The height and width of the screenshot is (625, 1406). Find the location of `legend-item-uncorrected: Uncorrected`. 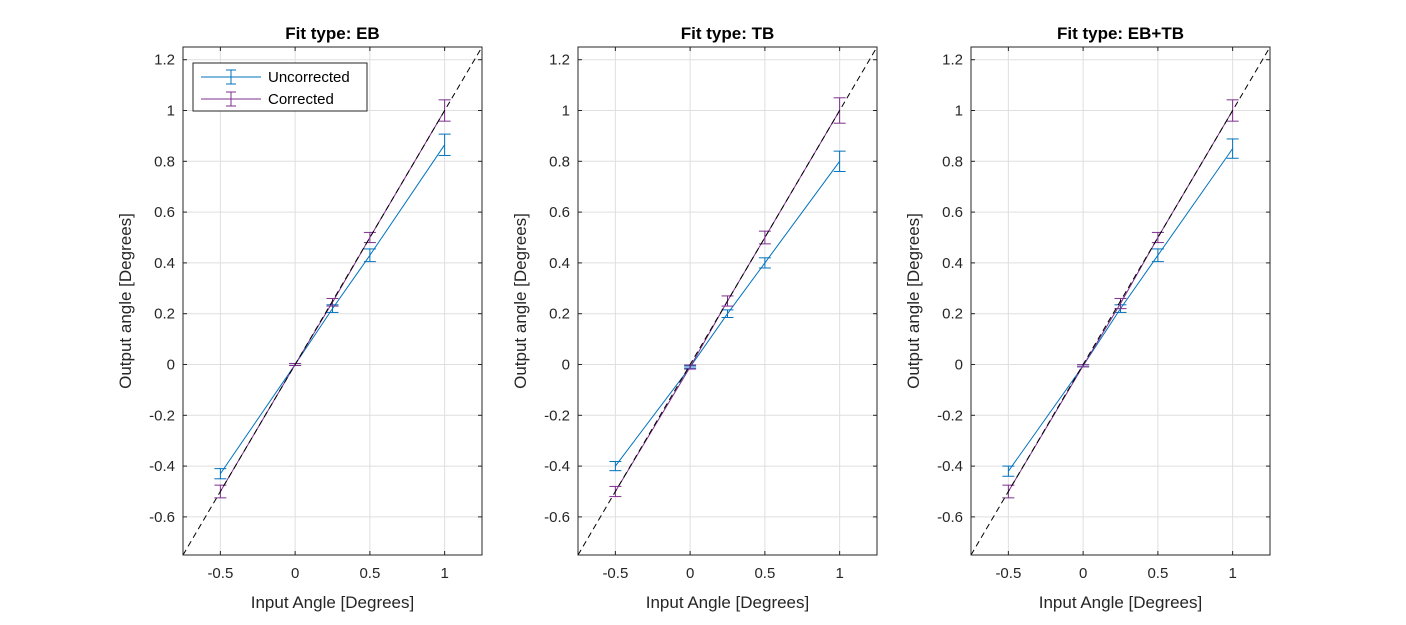

legend-item-uncorrected: Uncorrected is located at coordinates (275, 77).